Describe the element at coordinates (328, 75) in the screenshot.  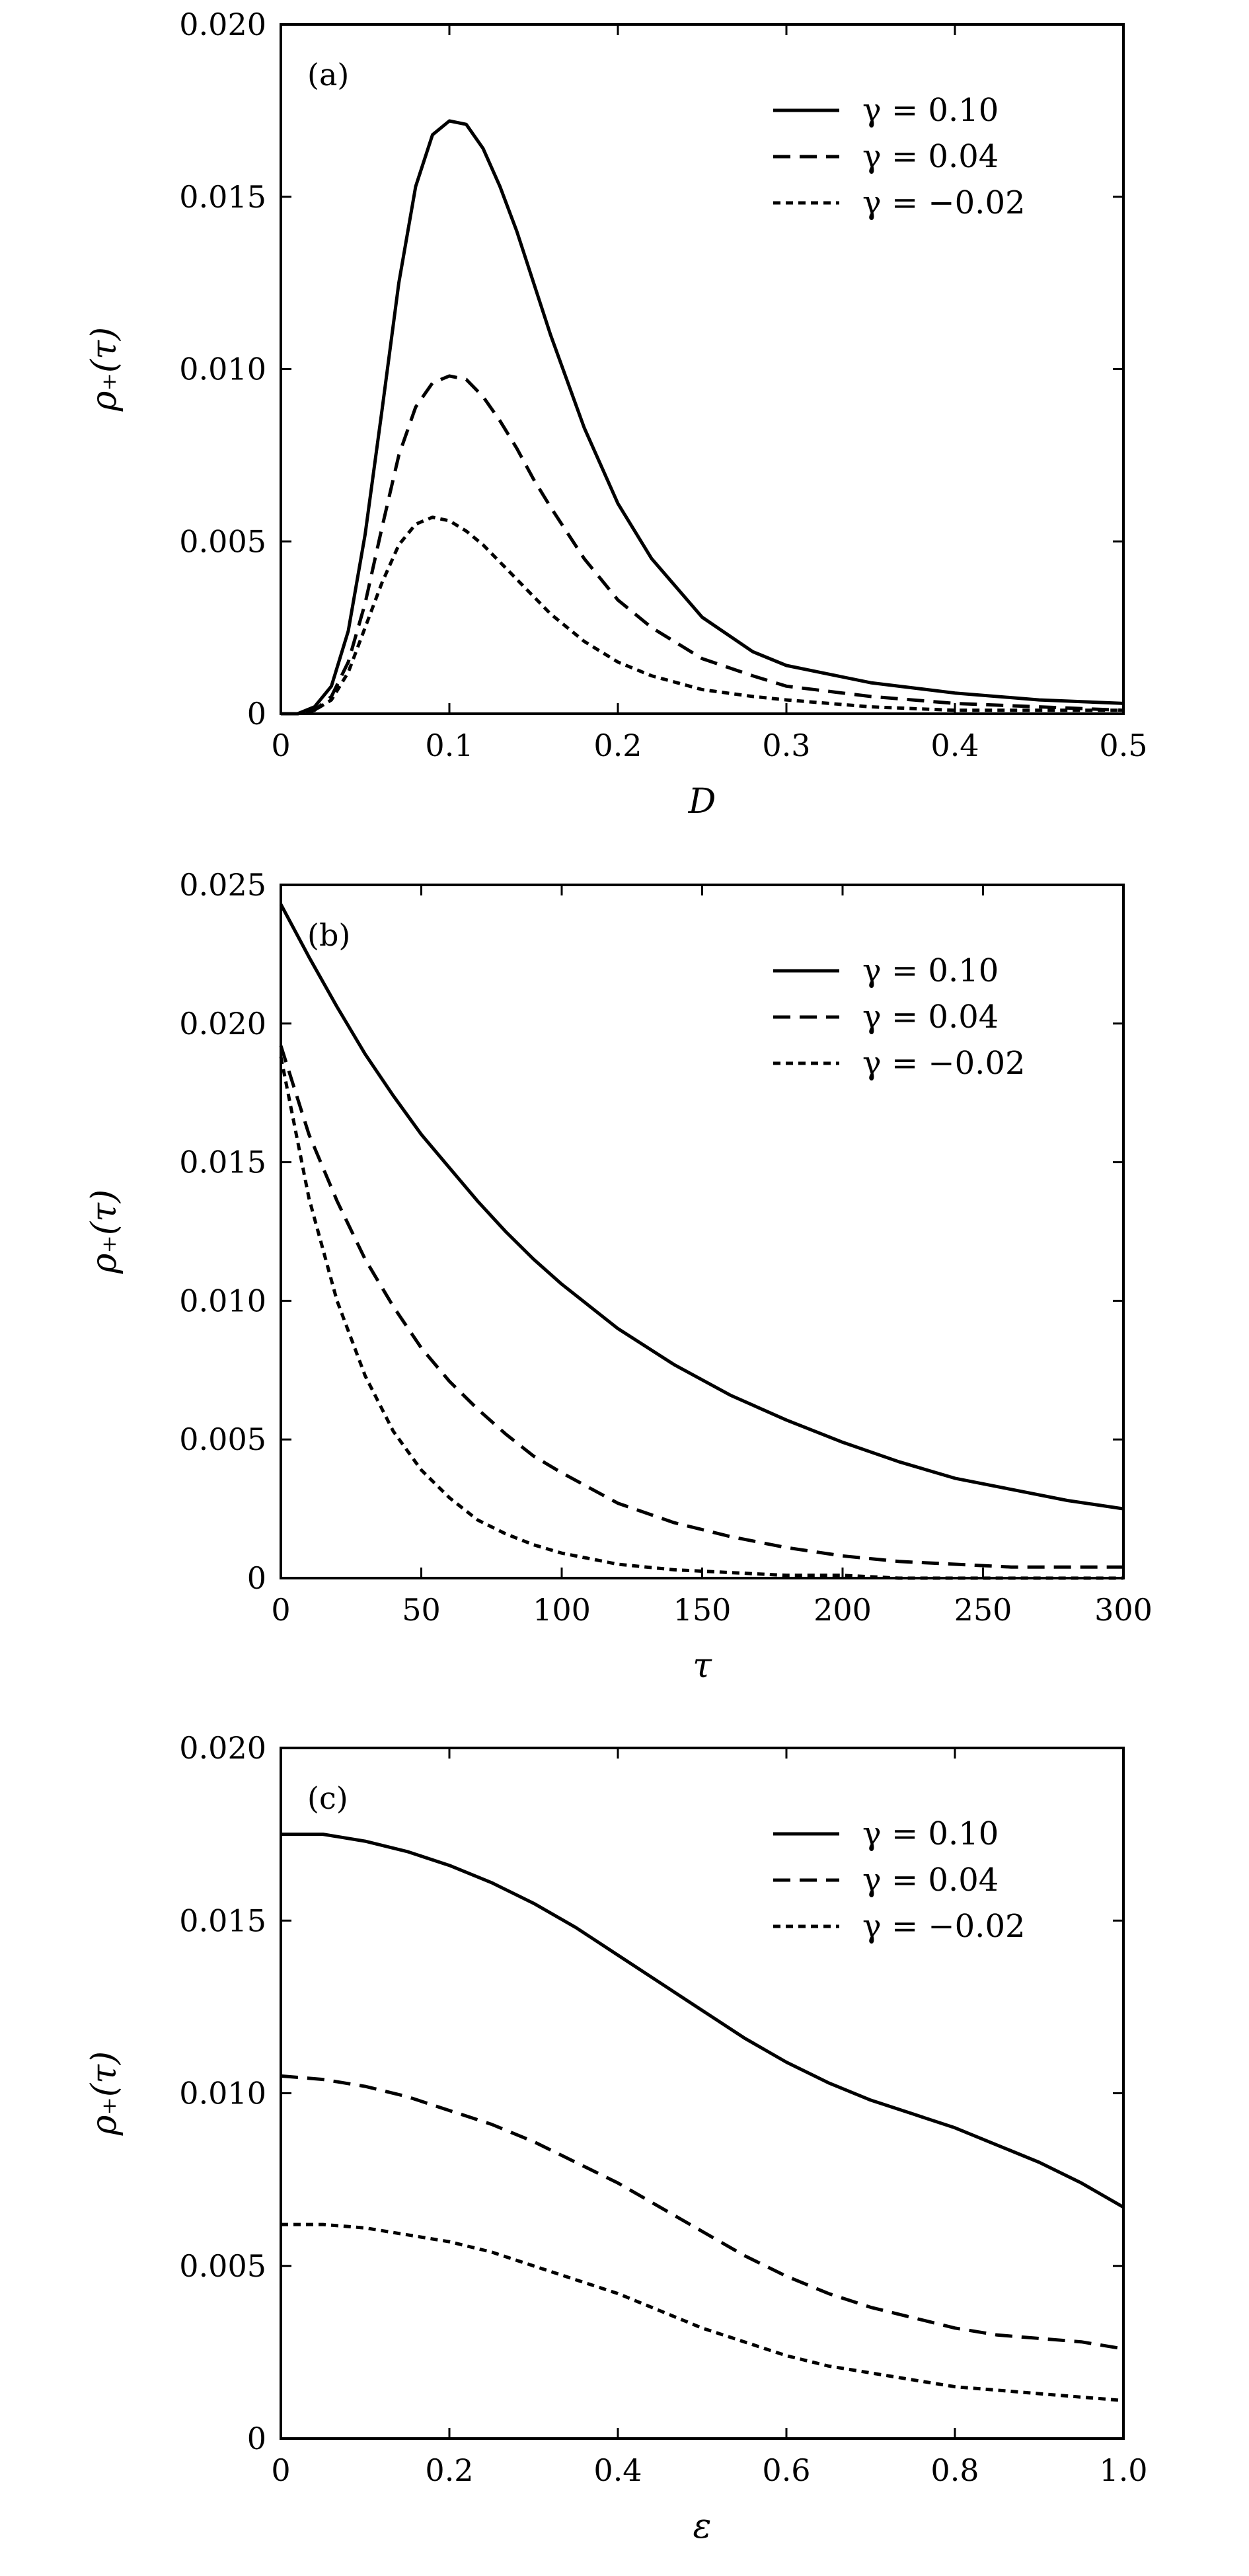
I see `panel-label: (a)` at that location.